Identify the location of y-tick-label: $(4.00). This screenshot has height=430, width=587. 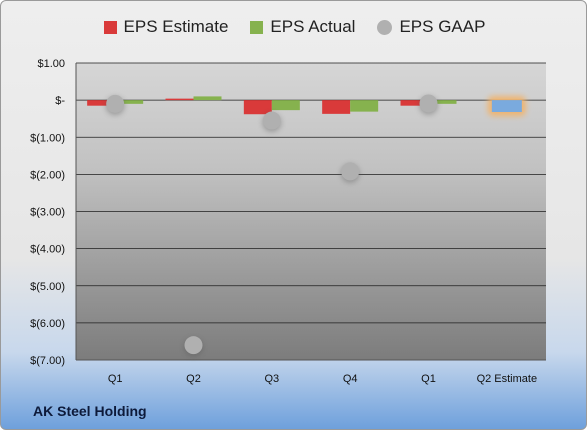
(47, 250).